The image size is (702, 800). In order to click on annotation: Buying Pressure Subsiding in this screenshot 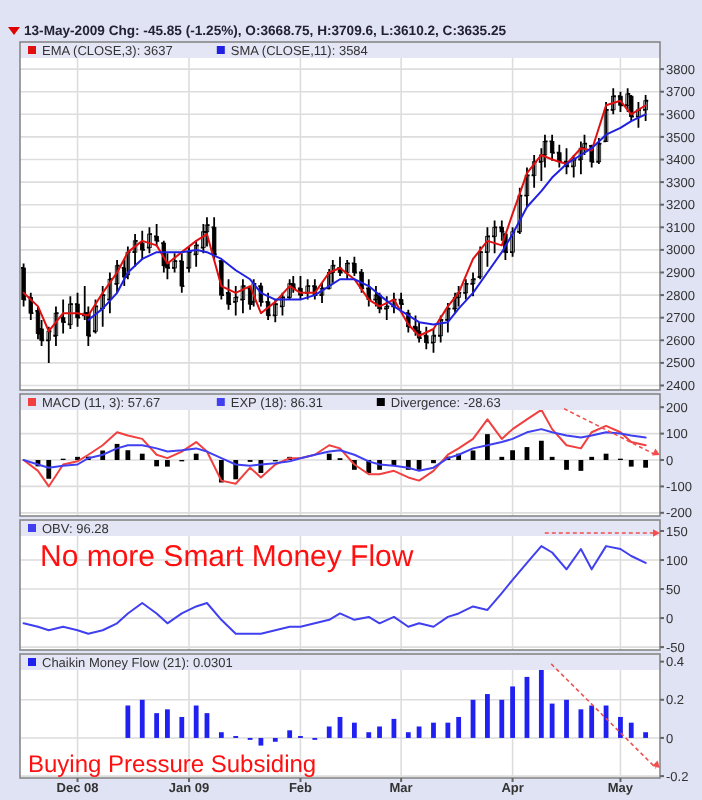, I will do `click(172, 764)`.